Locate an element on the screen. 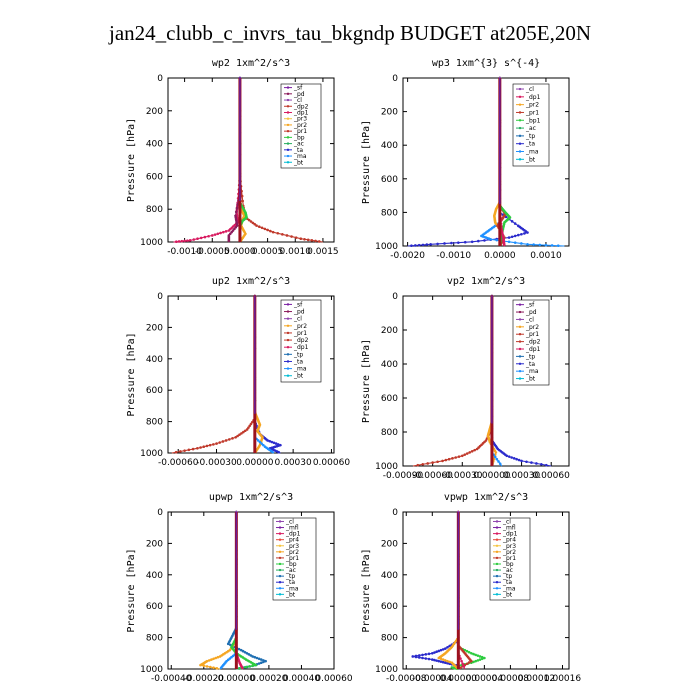 This screenshot has width=700, height=700. legend-label: _sf is located at coordinates (298, 88).